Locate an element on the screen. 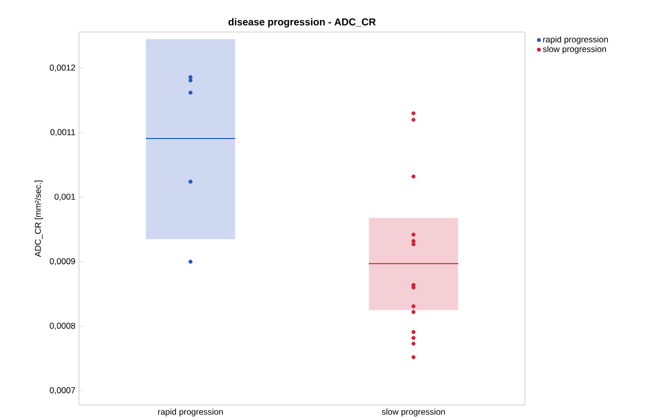 This screenshot has width=646, height=420. legend-label: slow progression is located at coordinates (574, 50).